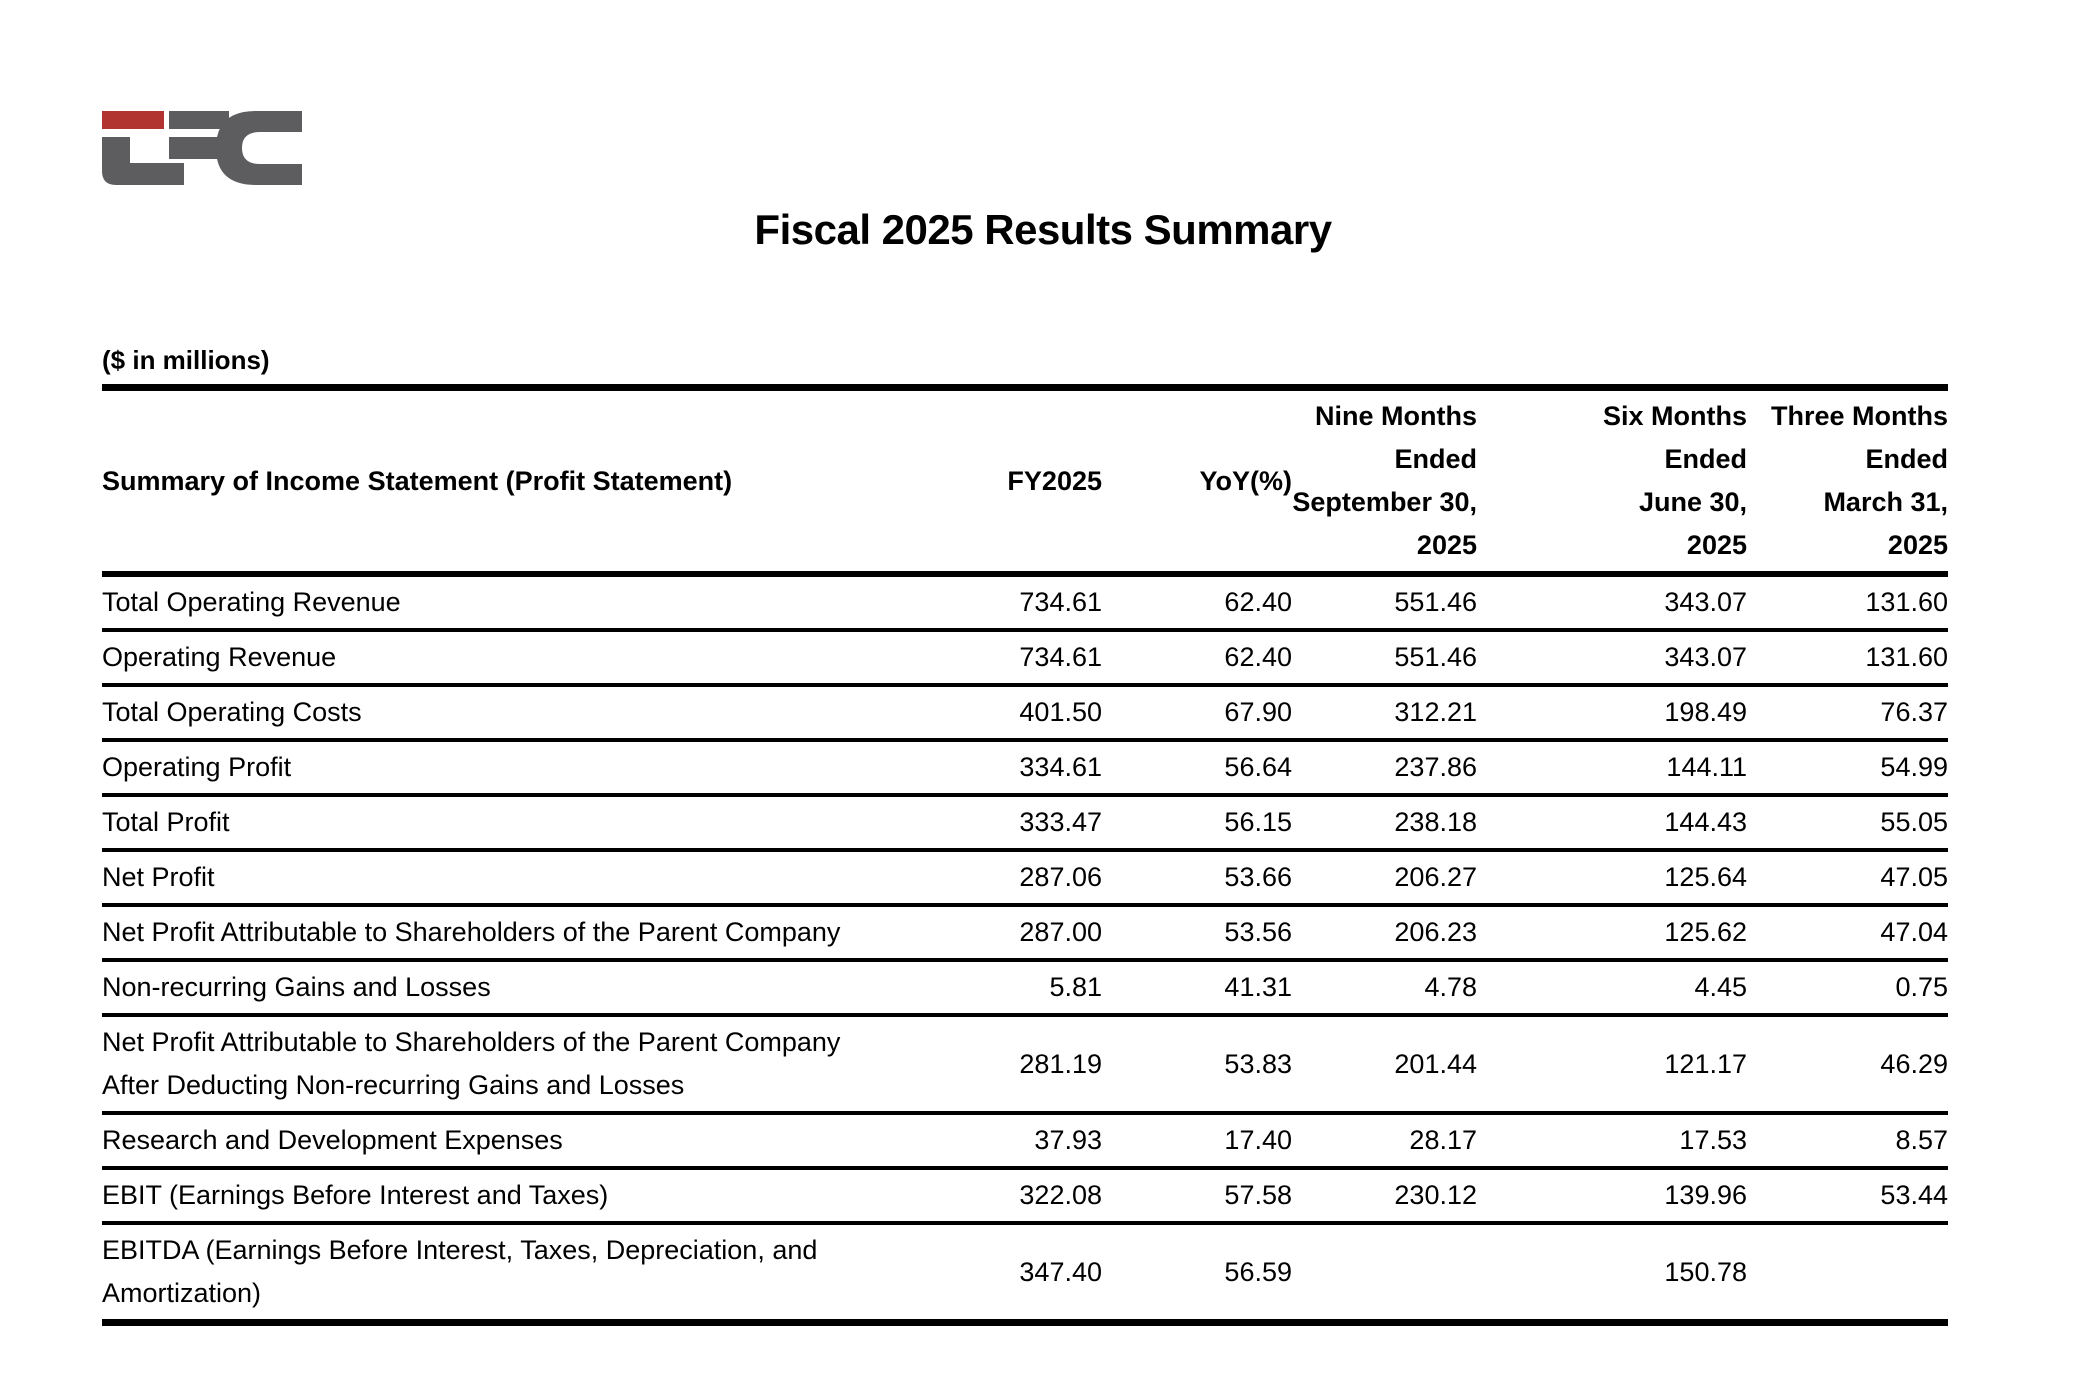  Describe the element at coordinates (1921, 987) in the screenshot. I see `cell-three-months: 0.75` at that location.